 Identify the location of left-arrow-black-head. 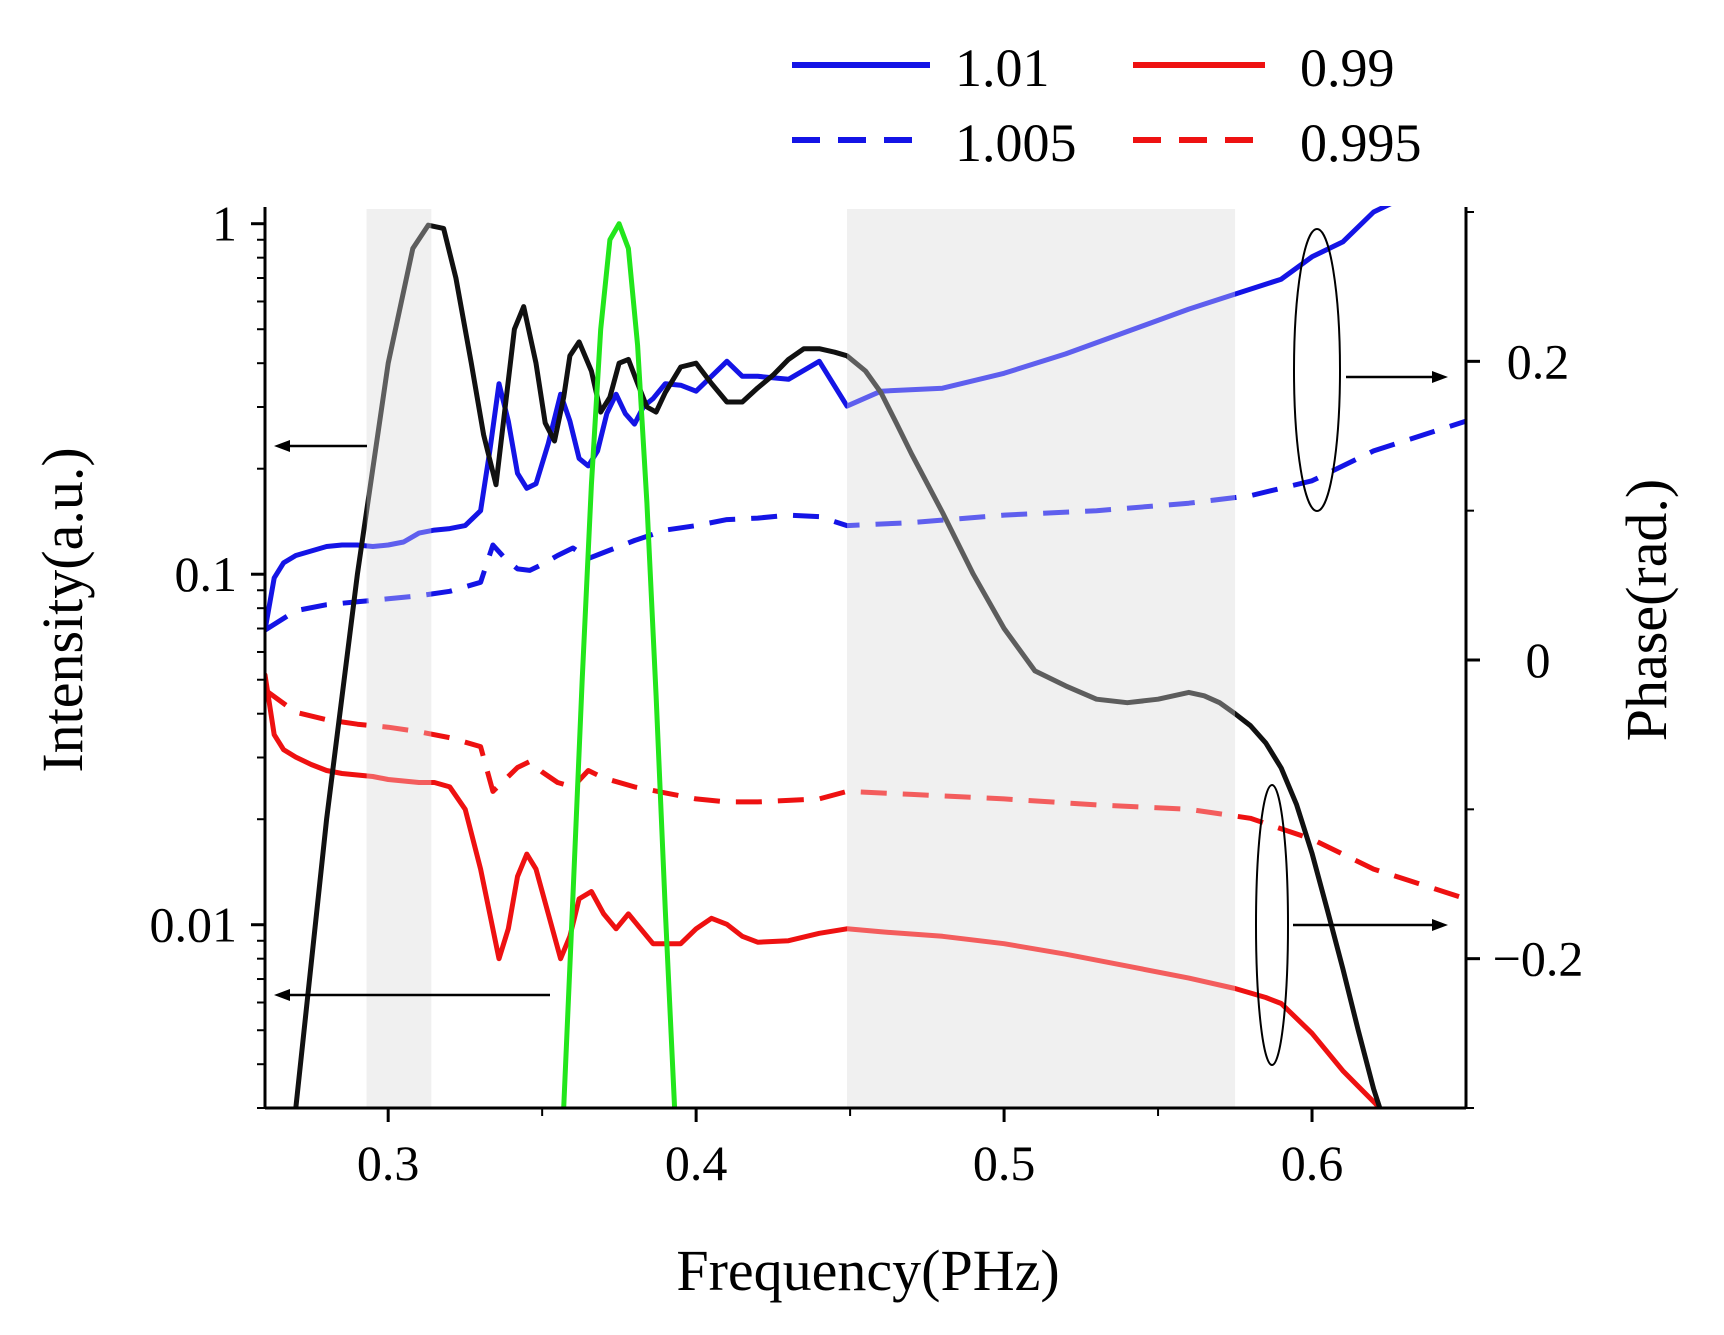
(282, 446).